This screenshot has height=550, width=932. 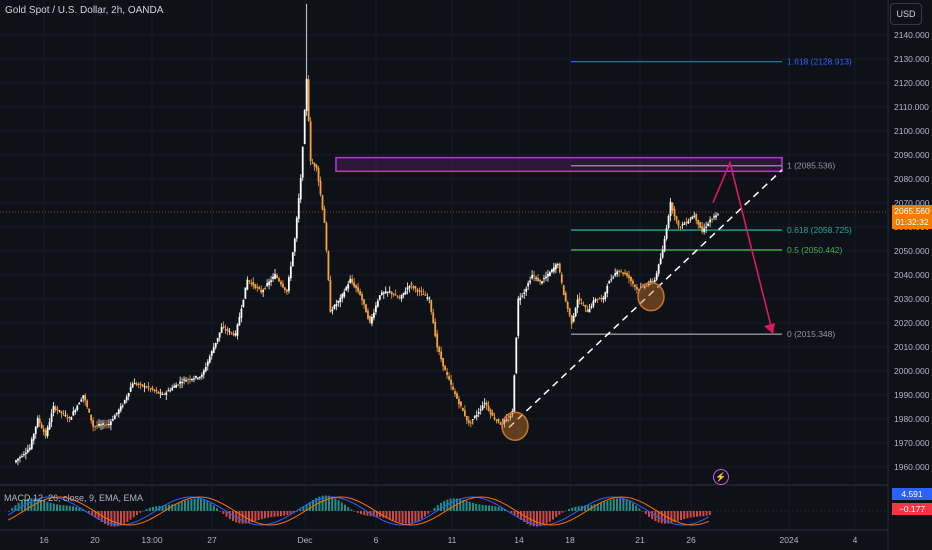 I want to click on time-tick-label: 2024, so click(x=789, y=540).